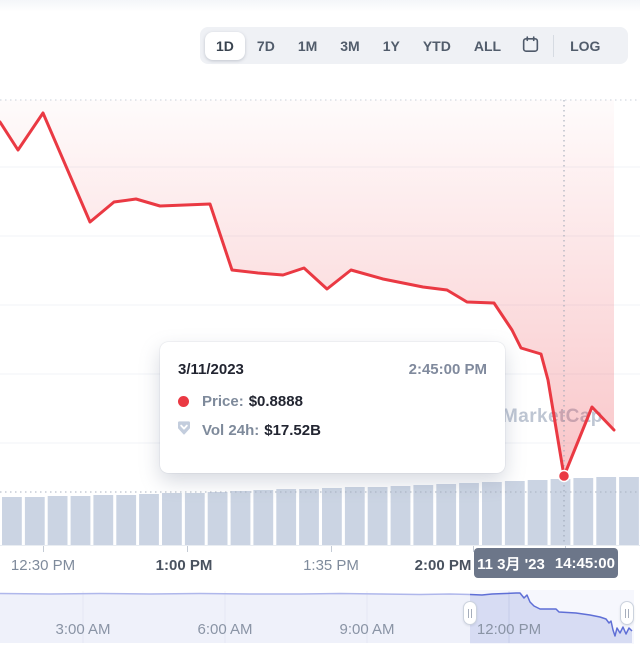 The image size is (640, 658). Describe the element at coordinates (554, 45) in the screenshot. I see `toolbar-divider` at that location.